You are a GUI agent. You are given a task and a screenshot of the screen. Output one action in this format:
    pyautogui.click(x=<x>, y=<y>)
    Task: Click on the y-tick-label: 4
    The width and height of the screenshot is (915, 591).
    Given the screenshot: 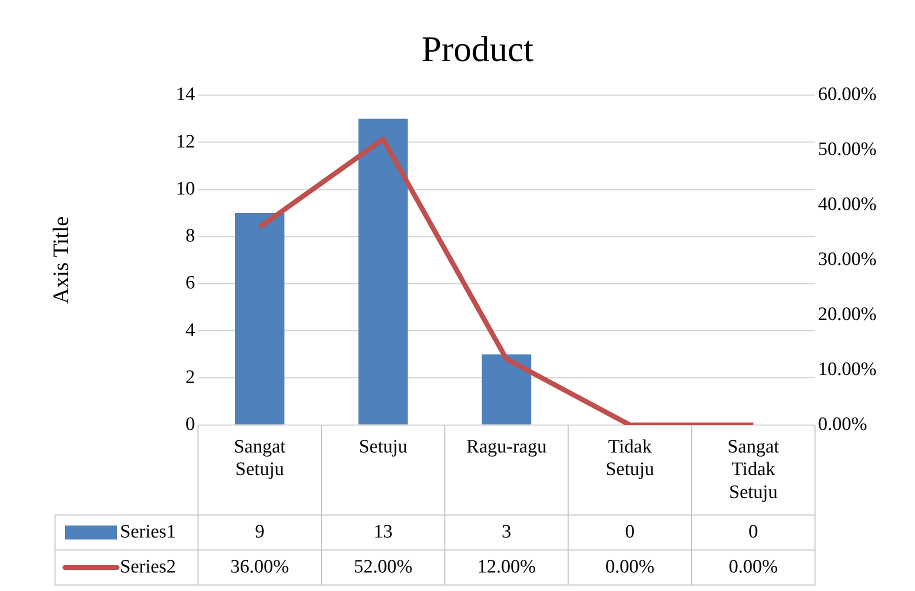 What is the action you would take?
    pyautogui.click(x=191, y=330)
    